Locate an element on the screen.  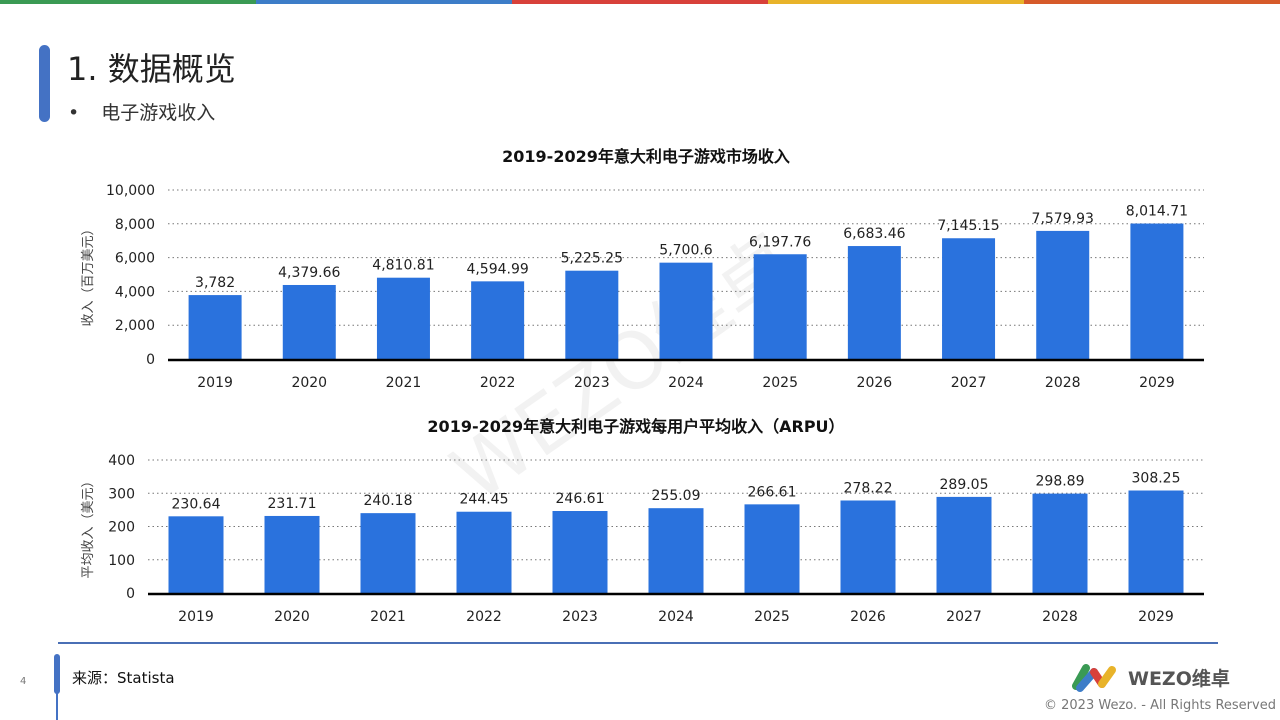
subtitle: • 电子游戏收入 is located at coordinates (141, 111).